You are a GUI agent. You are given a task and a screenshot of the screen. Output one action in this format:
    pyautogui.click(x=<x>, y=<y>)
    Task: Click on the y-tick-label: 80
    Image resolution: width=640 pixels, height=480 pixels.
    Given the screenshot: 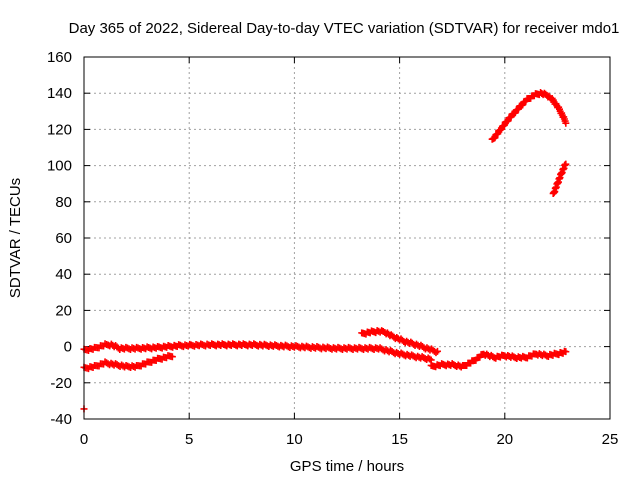 What is the action you would take?
    pyautogui.click(x=63, y=202)
    